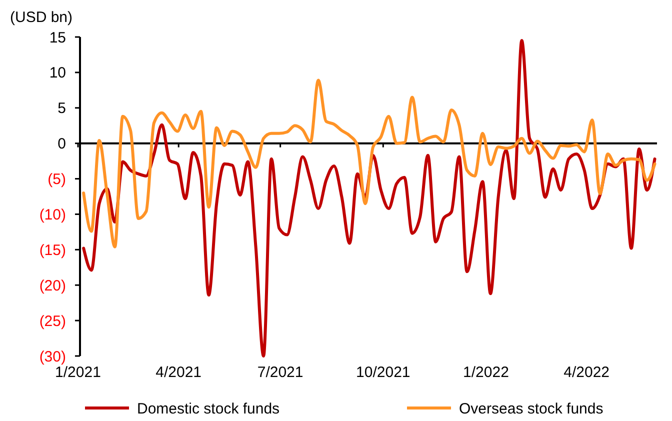 This screenshot has height=421, width=672. Describe the element at coordinates (52, 215) in the screenshot. I see `y-tick-label: (10)` at that location.